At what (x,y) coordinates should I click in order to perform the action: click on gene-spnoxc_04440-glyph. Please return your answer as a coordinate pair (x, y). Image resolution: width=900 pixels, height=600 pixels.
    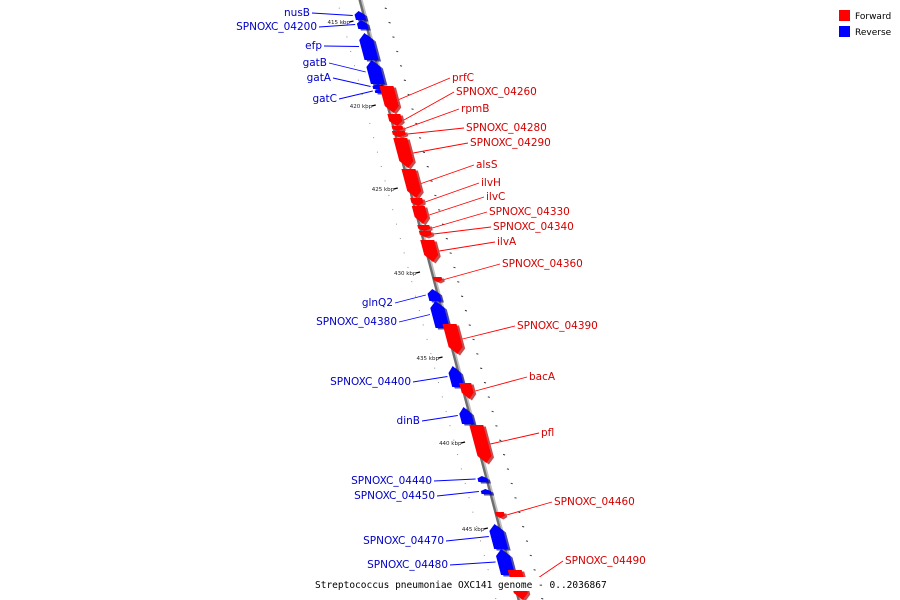
    Looking at the image, I should click on (484, 480).